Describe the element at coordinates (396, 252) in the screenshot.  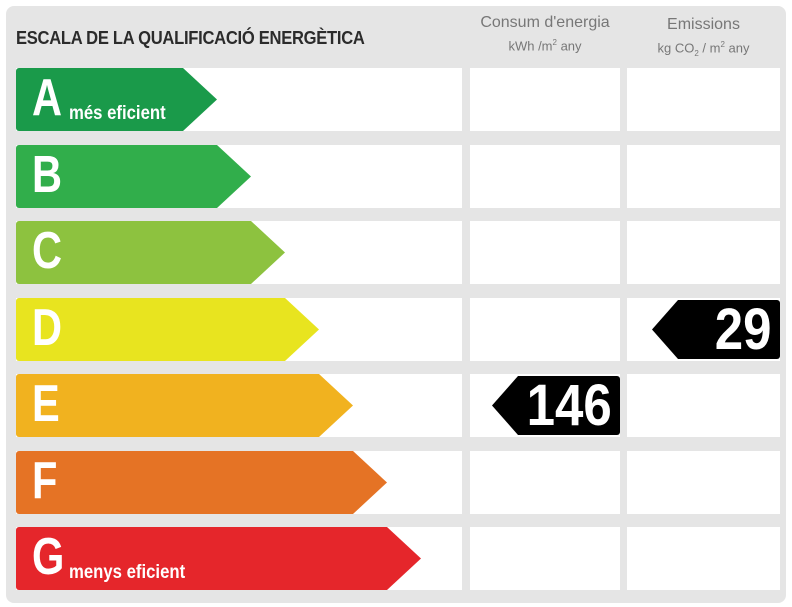
I see `rating-row-c: C` at that location.